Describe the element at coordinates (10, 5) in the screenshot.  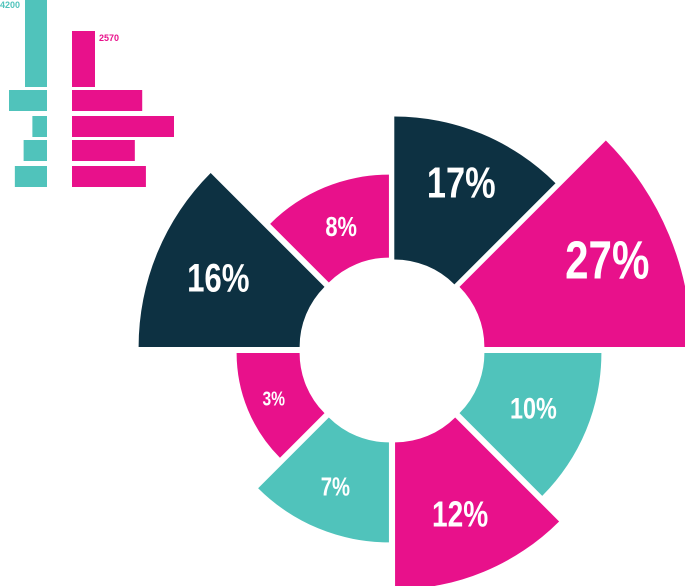
I see `teal-value-label: 4200` at that location.